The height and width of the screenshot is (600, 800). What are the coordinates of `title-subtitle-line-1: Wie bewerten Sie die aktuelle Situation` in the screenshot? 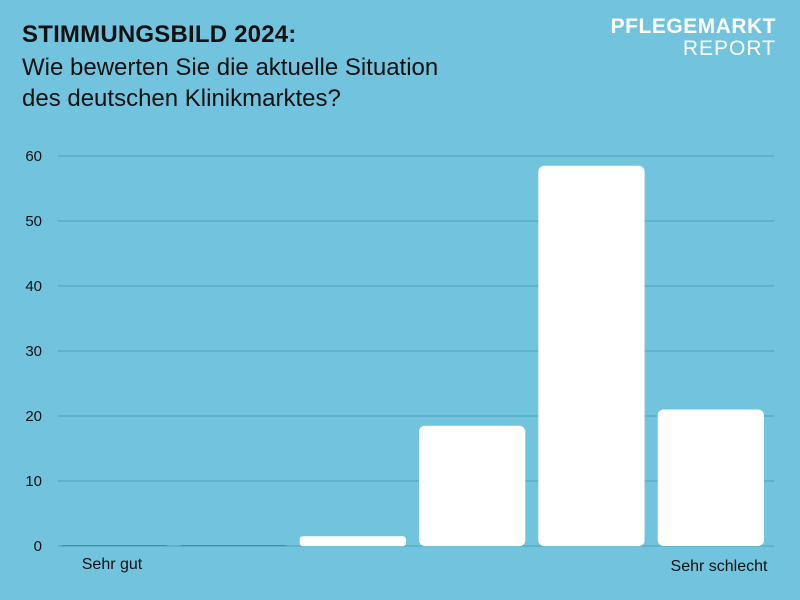 It's located at (230, 67).